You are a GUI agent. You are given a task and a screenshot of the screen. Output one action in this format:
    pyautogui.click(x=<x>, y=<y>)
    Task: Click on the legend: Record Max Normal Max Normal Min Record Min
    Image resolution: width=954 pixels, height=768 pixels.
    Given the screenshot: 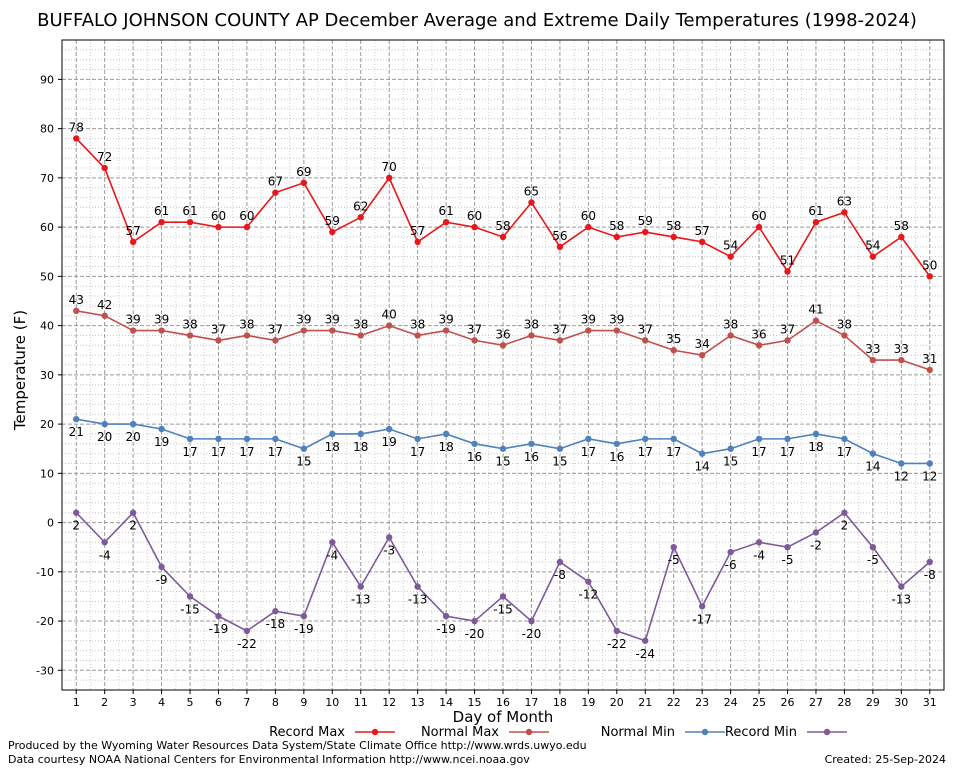 What is the action you would take?
    pyautogui.click(x=558, y=732)
    